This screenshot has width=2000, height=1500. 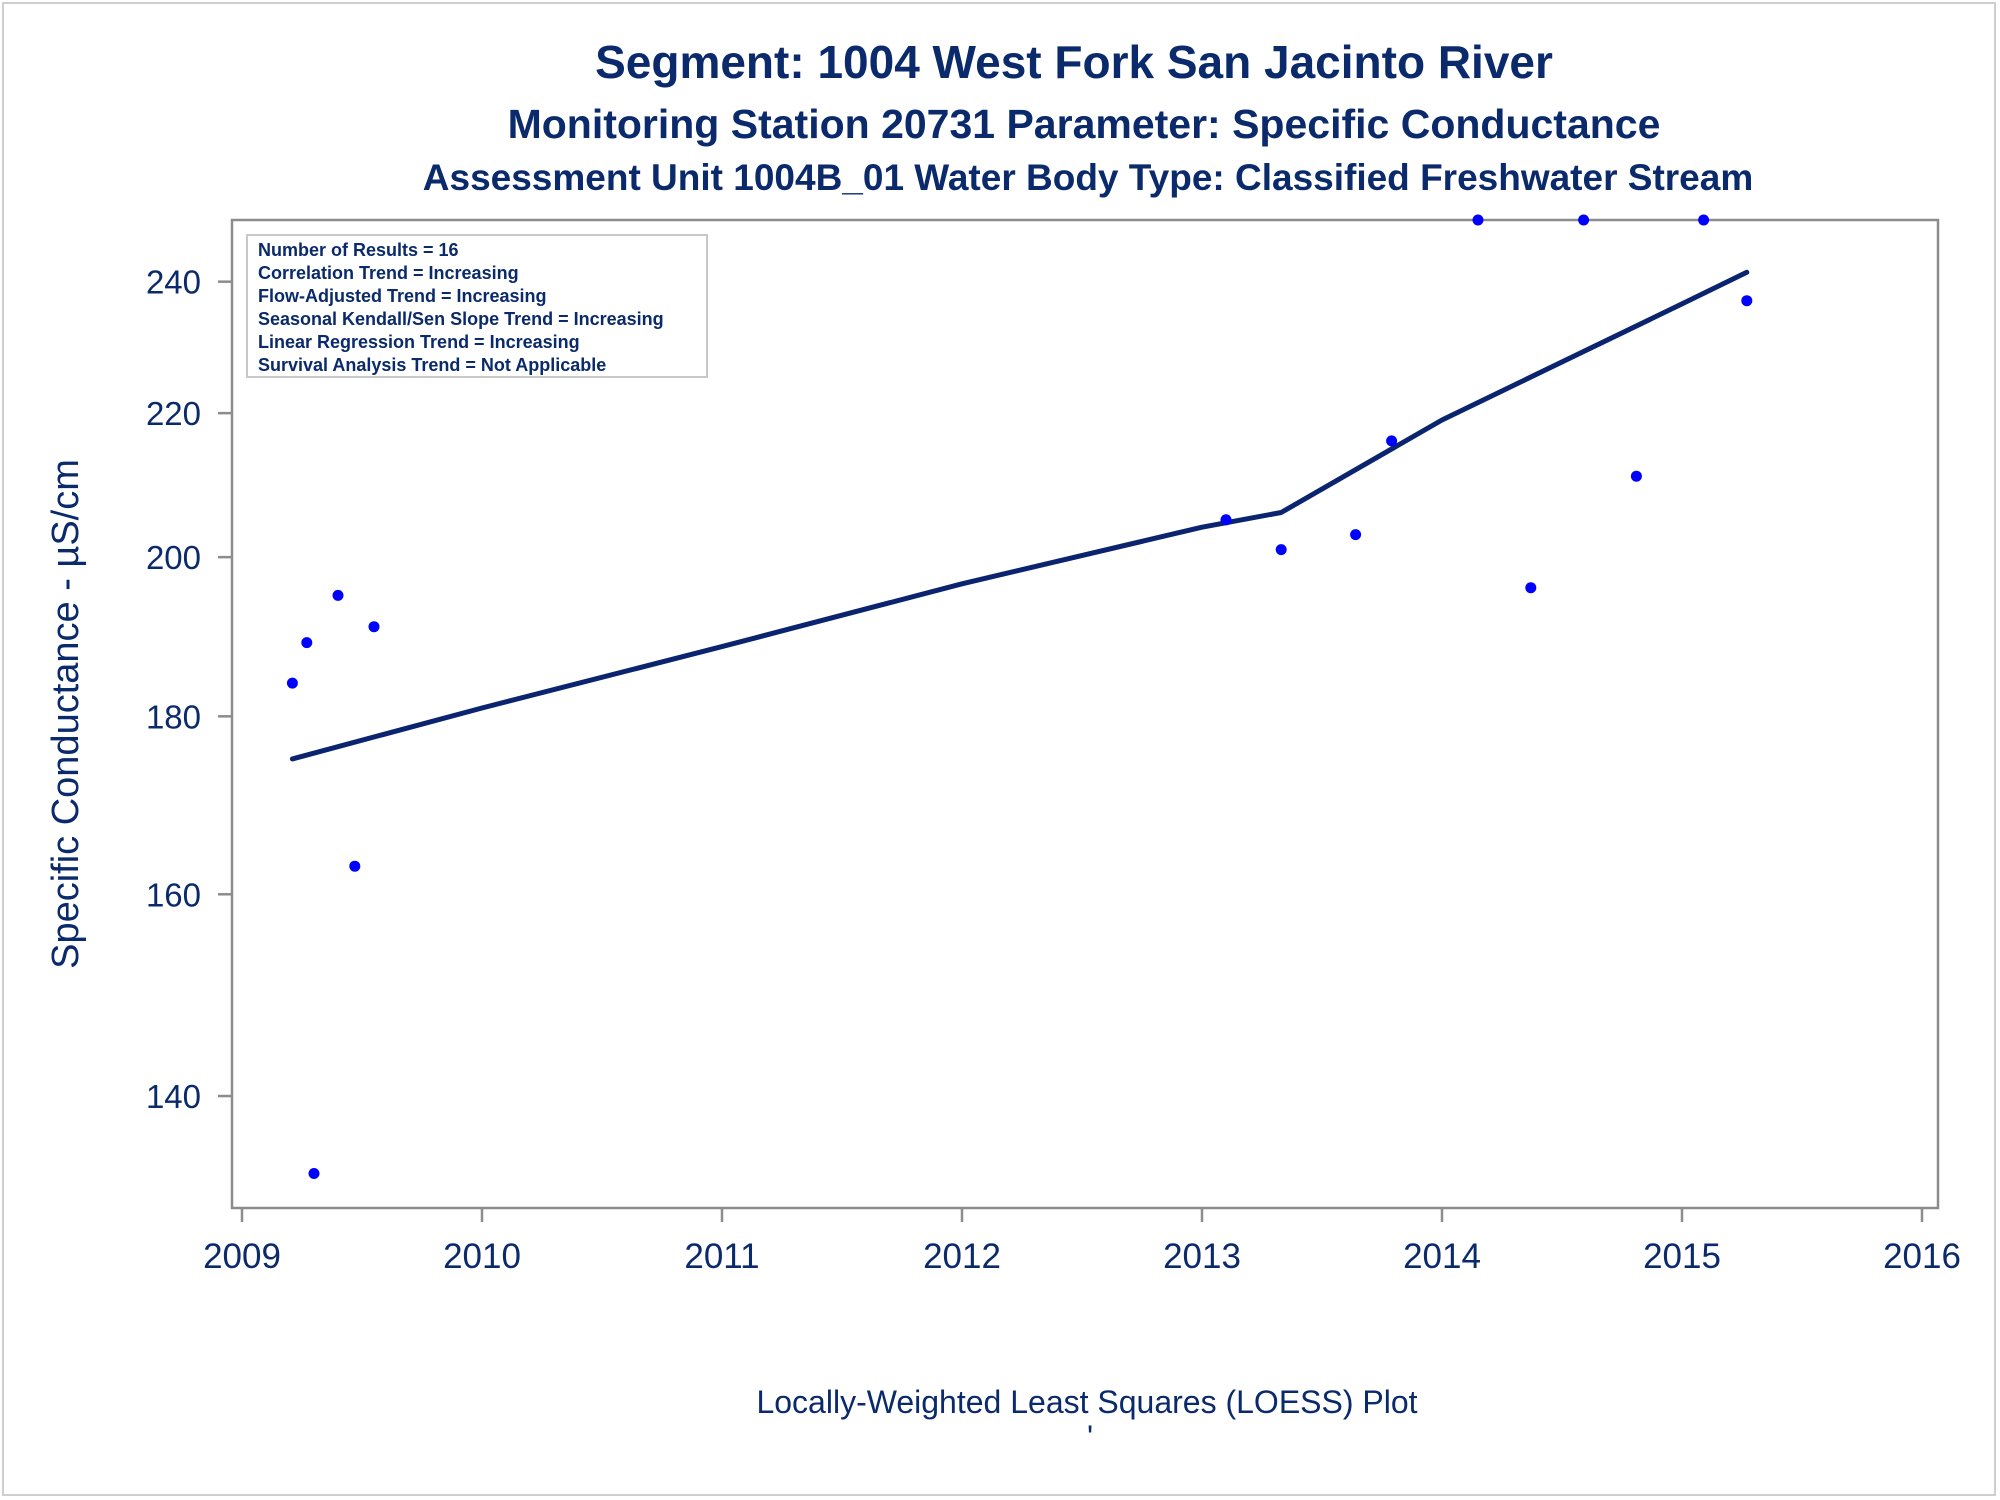 I want to click on y-tick-label: 140, so click(x=173, y=1096).